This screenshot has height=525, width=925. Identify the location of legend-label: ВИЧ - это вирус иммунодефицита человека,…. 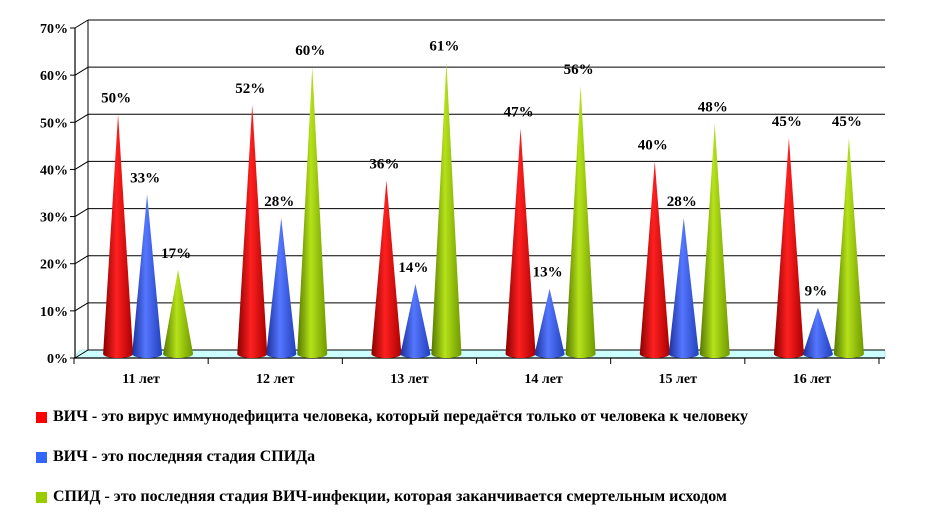
(401, 416).